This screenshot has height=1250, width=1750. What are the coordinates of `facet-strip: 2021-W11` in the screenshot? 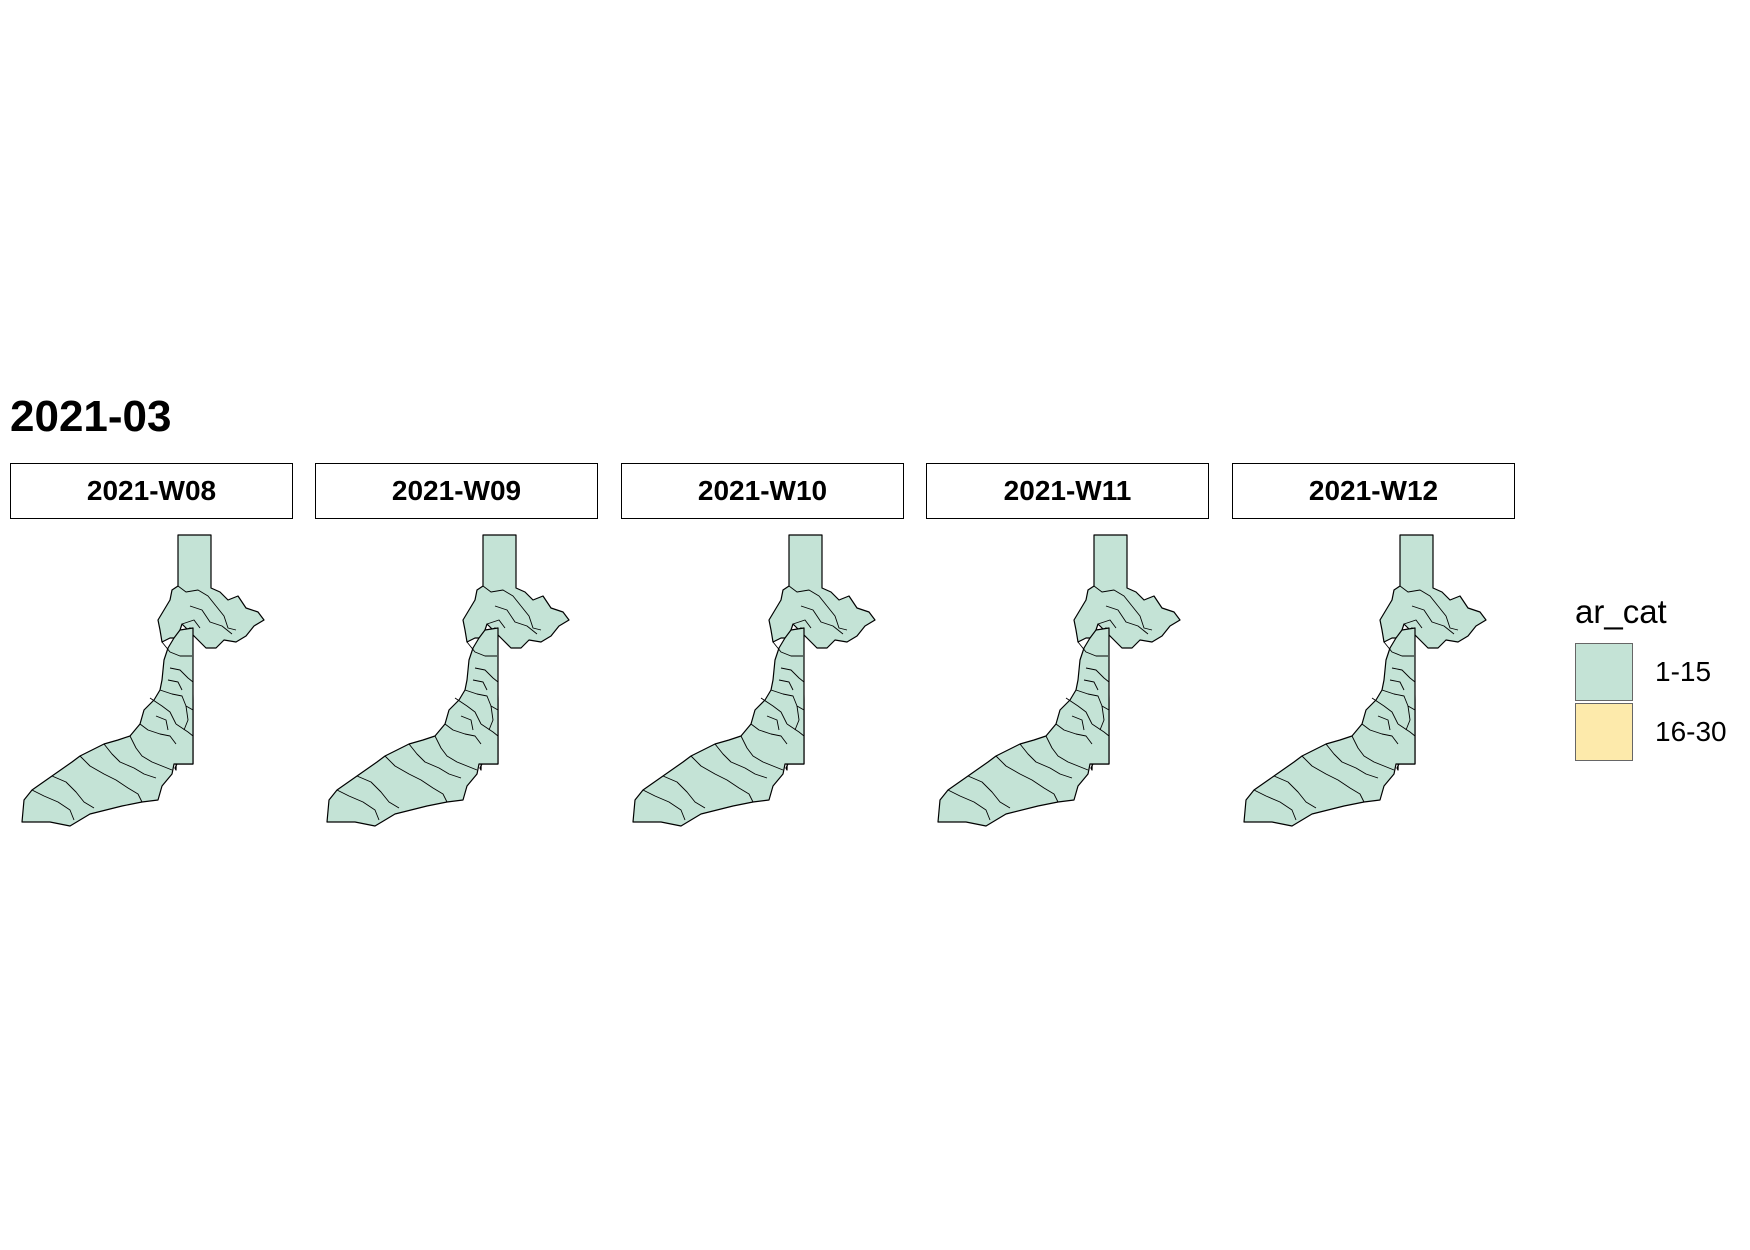 It's located at (1067, 491).